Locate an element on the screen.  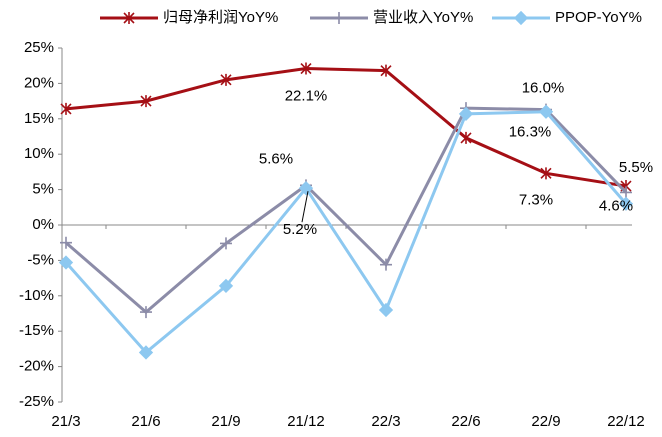
y-tick-label: 0% is located at coordinates (43, 224).